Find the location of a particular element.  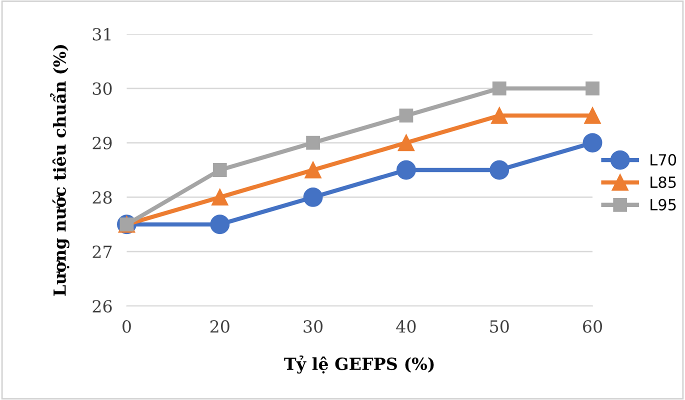

x-tick-label: 30 is located at coordinates (313, 326).